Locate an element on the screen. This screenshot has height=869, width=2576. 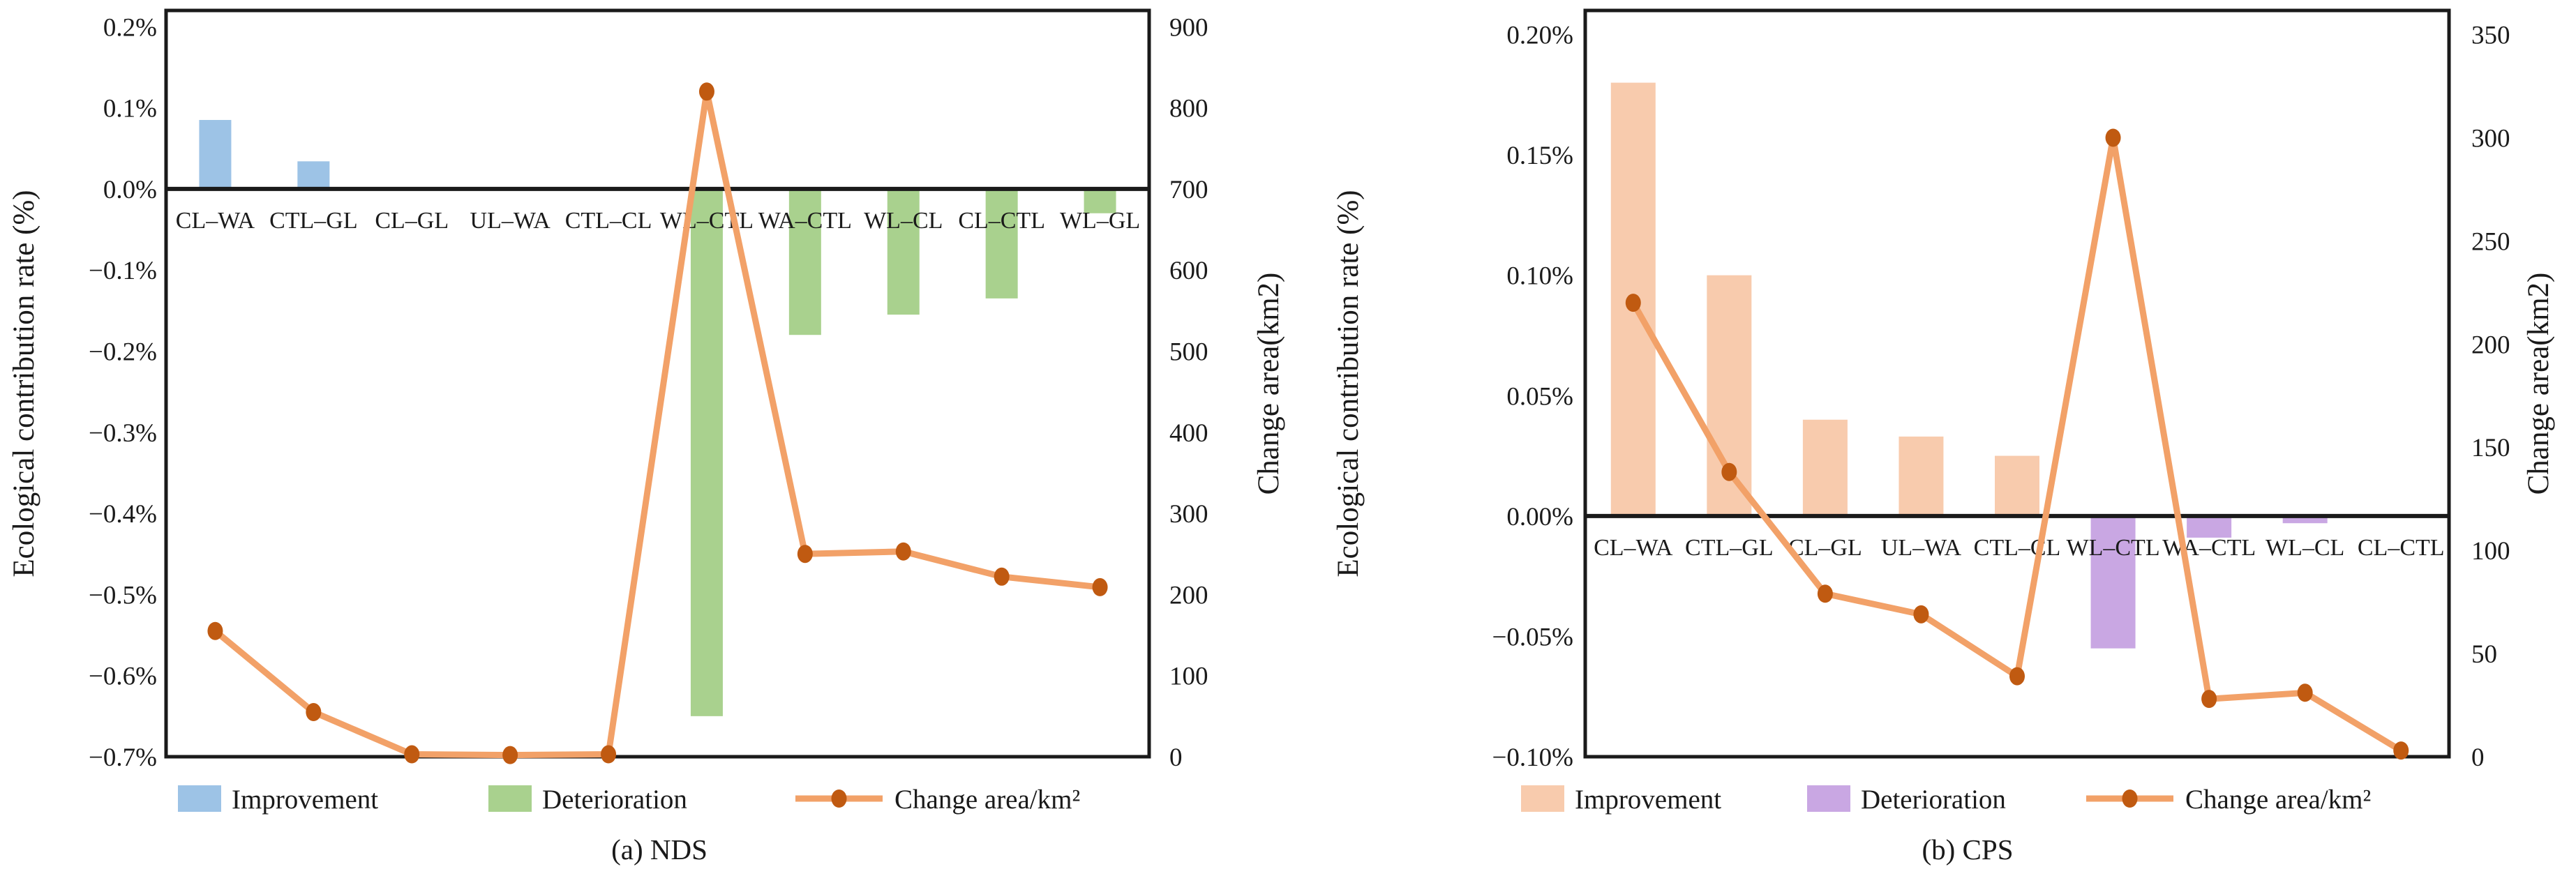
x-category-label: CL–CTL is located at coordinates (1001, 221).